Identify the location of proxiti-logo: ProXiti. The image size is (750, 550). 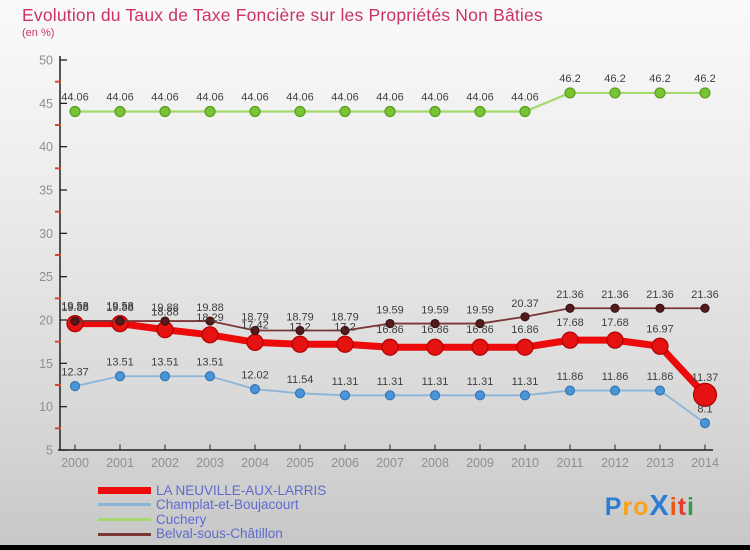
(650, 506).